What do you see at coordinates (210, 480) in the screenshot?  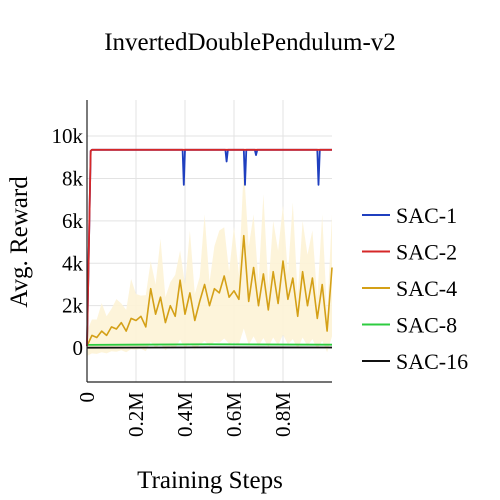 I see `x-axis-title: Training Steps` at bounding box center [210, 480].